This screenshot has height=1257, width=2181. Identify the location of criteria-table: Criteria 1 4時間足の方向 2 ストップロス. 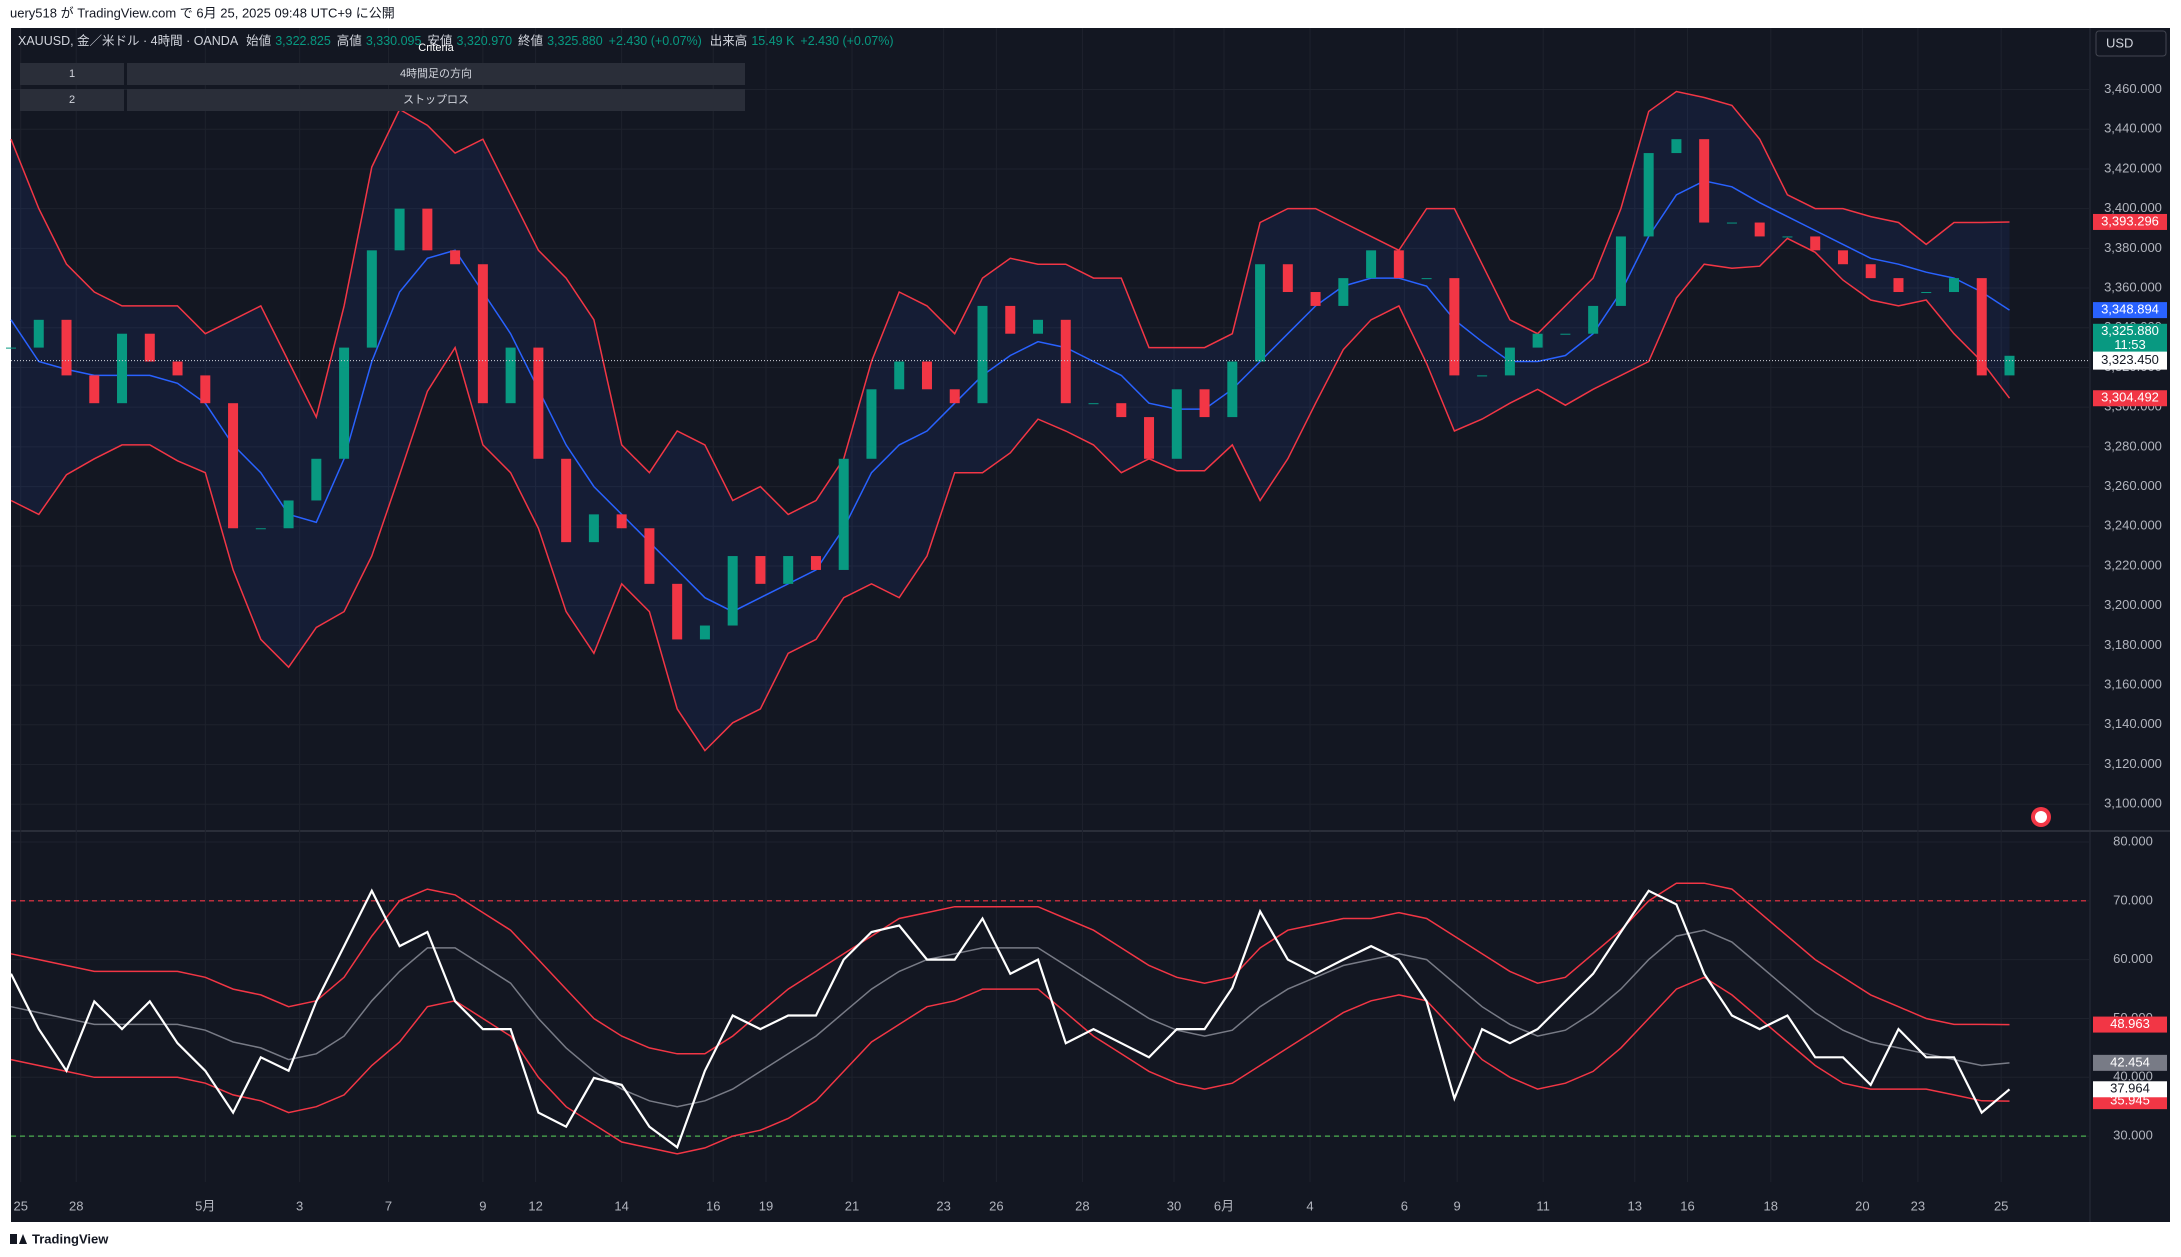
(382, 76).